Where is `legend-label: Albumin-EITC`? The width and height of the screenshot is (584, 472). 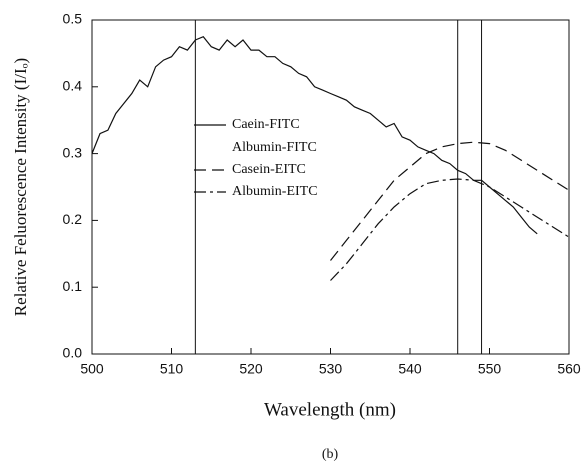
legend-label: Albumin-EITC is located at coordinates (275, 191).